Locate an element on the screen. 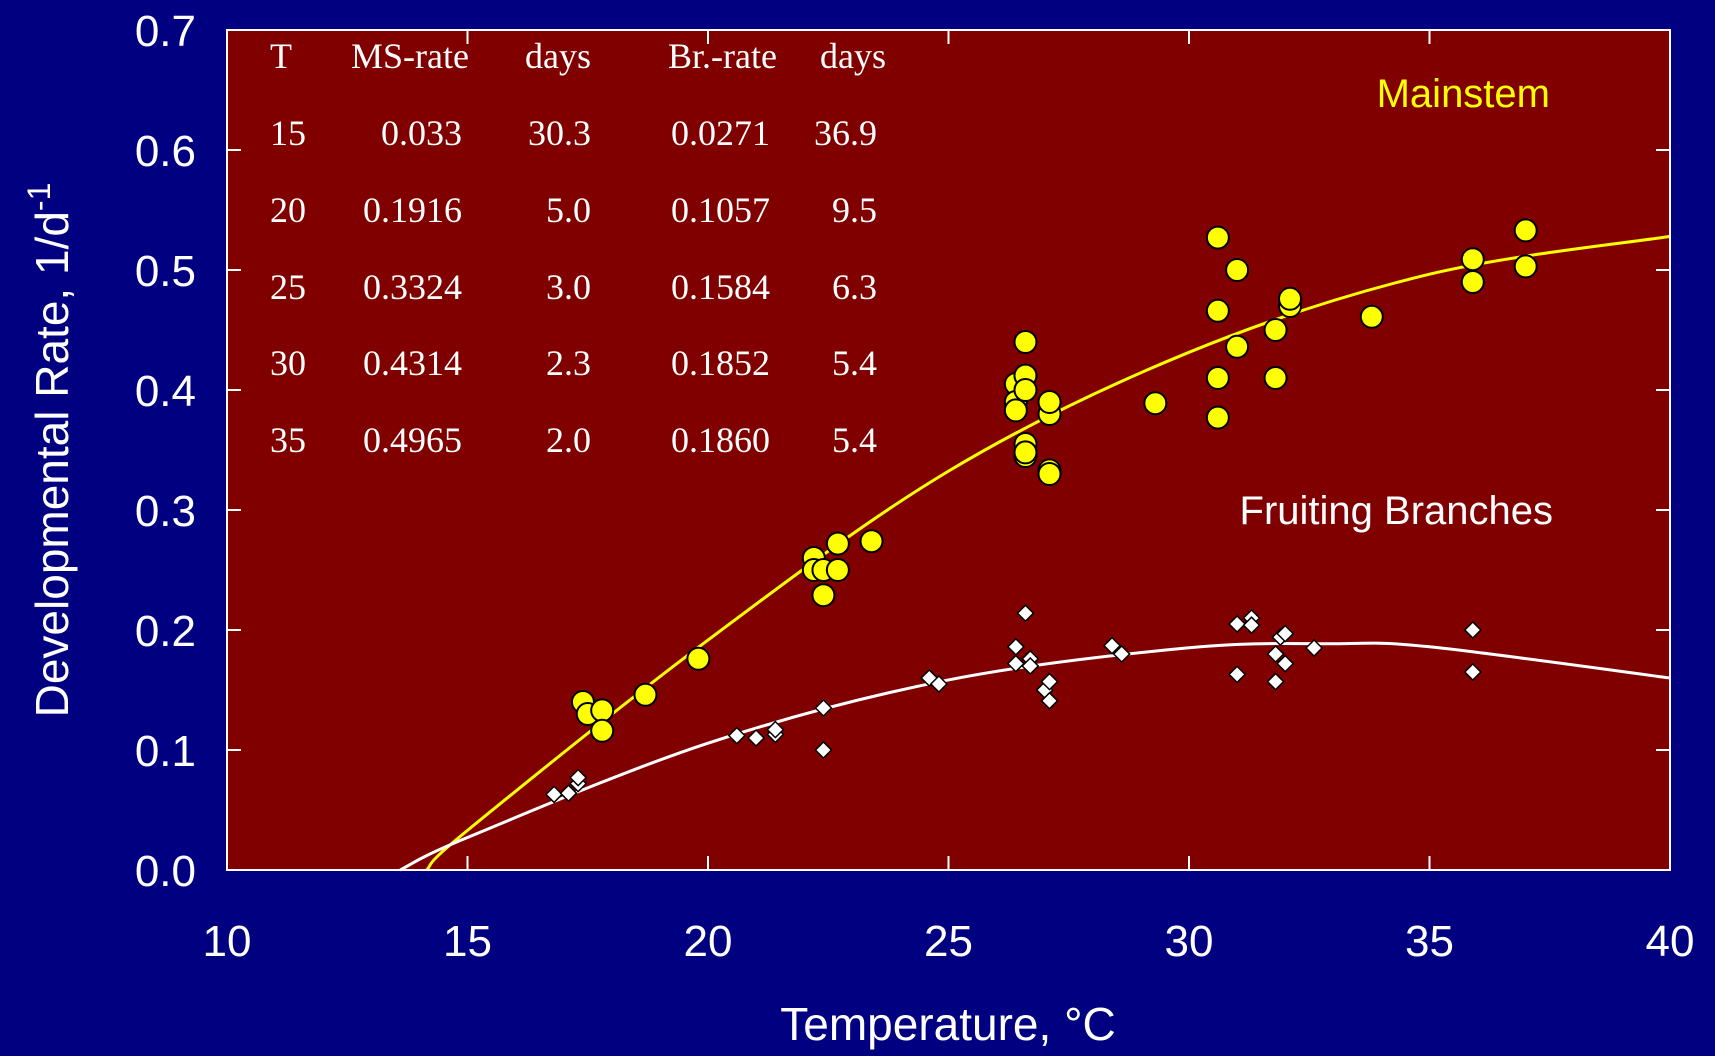 This screenshot has height=1056, width=1715. table-cell: 0.1584 is located at coordinates (720, 287).